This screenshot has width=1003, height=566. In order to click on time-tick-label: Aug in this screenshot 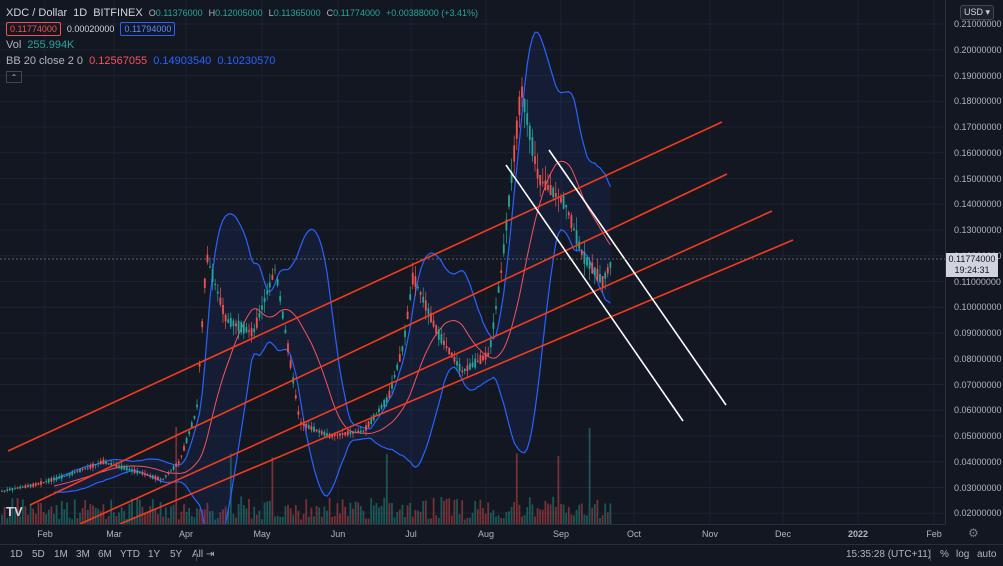, I will do `click(486, 534)`.